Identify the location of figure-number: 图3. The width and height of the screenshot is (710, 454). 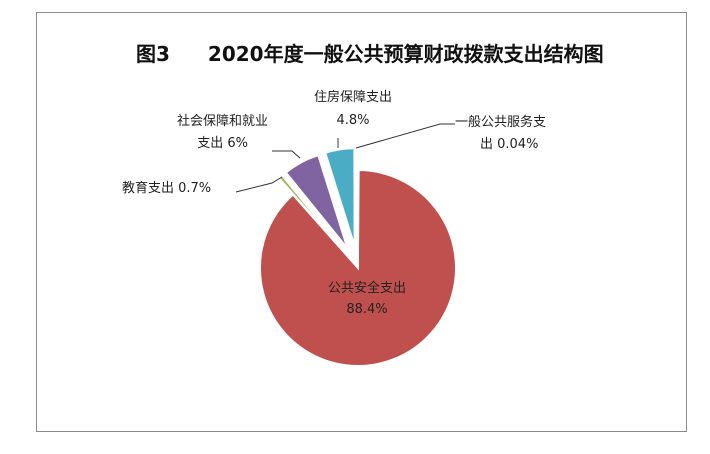
(153, 54).